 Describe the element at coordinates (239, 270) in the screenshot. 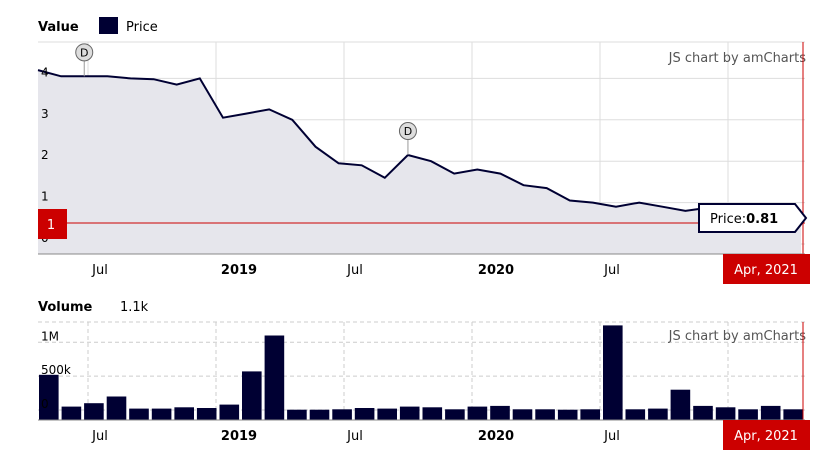

I see `price-x-label: 2019` at that location.